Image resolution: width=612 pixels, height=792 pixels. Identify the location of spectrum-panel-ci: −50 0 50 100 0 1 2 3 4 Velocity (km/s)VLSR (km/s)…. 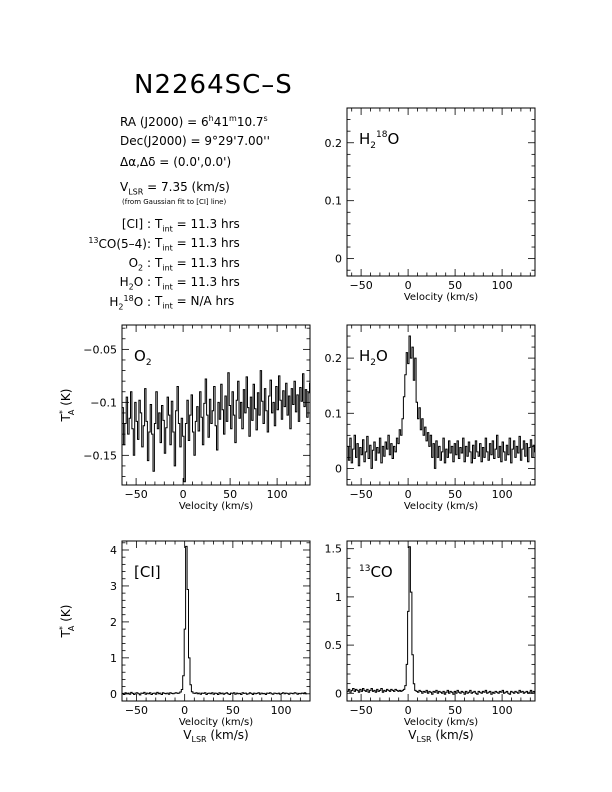
(184, 642).